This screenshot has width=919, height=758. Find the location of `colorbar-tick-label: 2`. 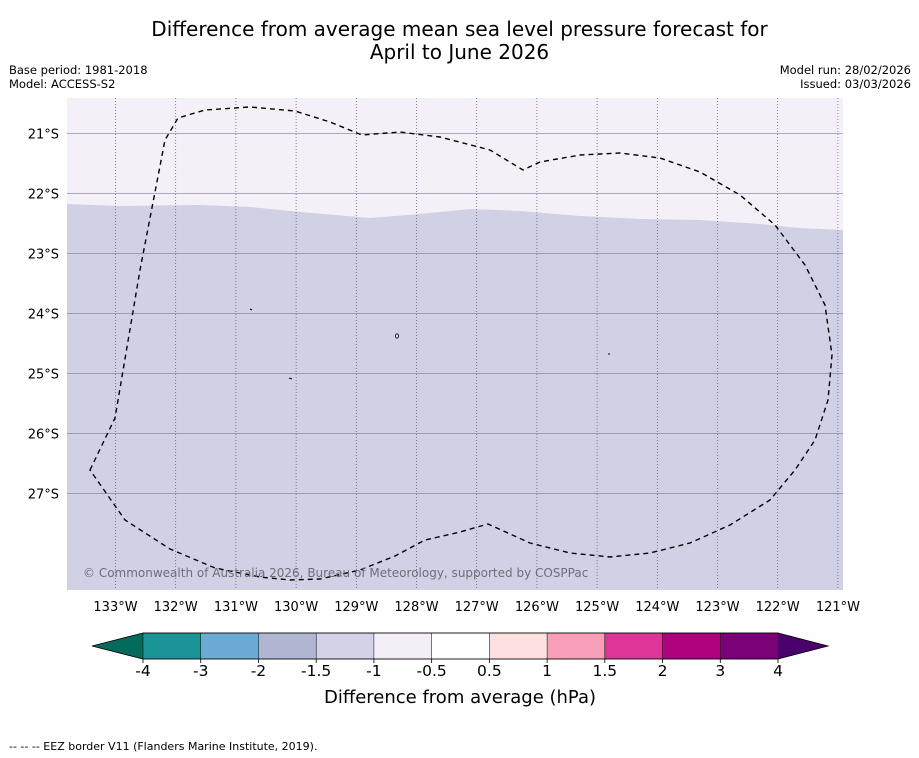

colorbar-tick-label: 2 is located at coordinates (663, 671).